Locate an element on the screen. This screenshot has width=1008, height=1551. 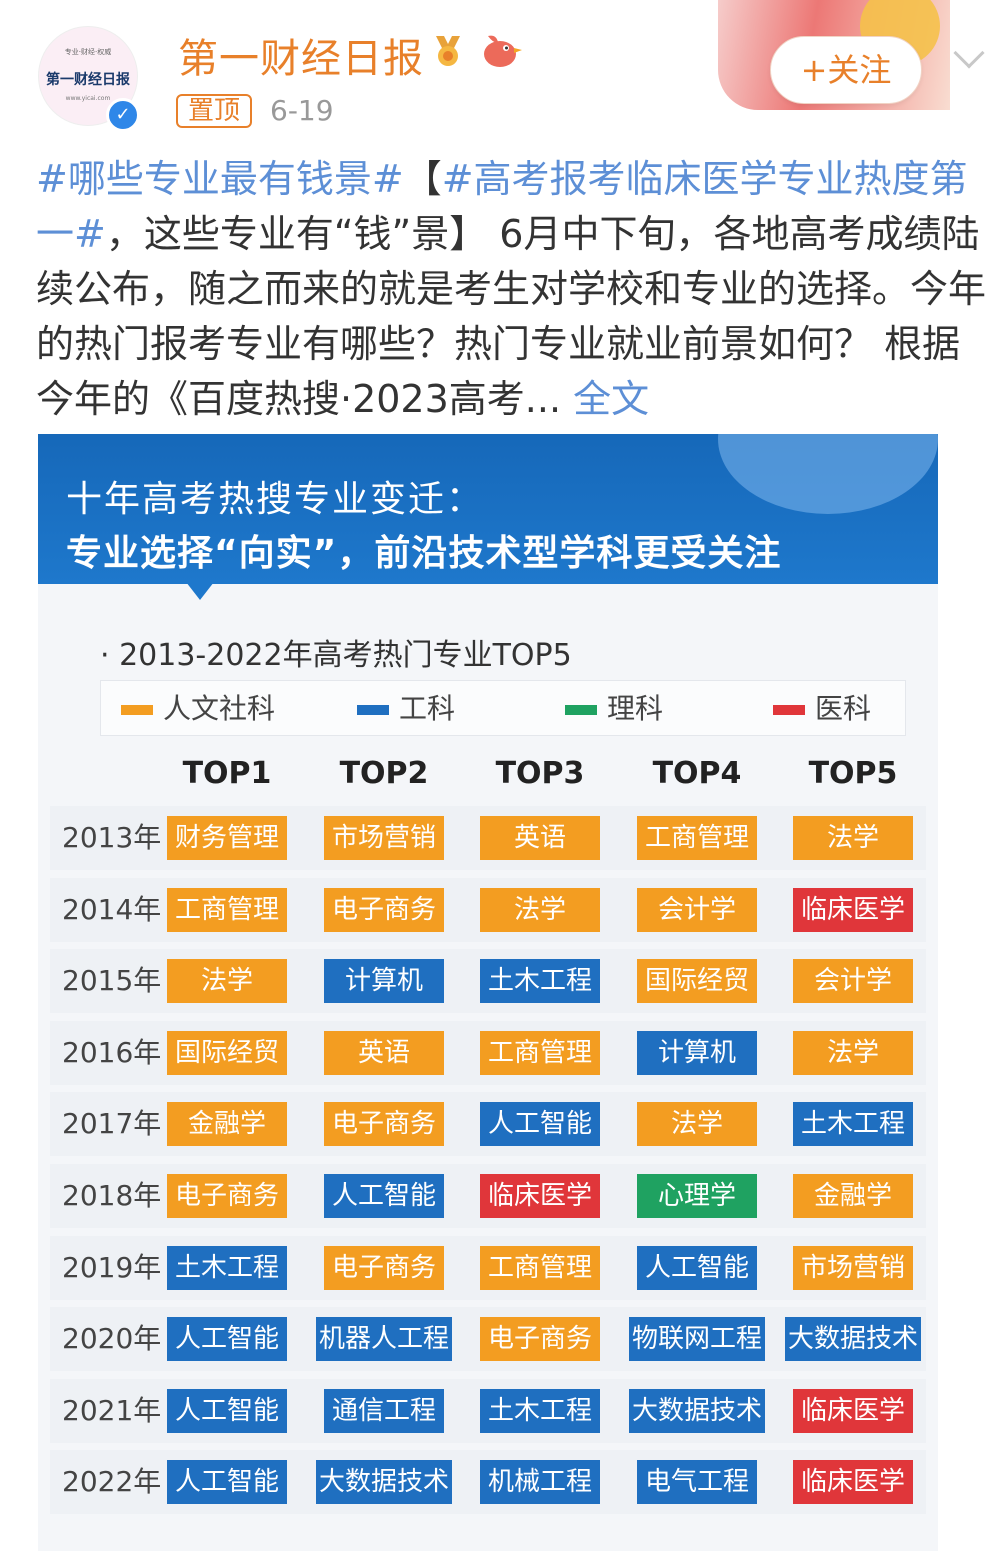
avatar-logo-text: 第一财经日报 is located at coordinates (88, 80).